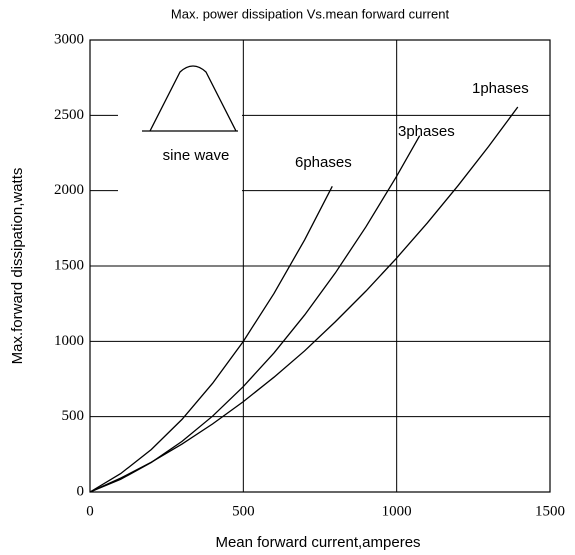 This screenshot has height=555, width=575. I want to click on y-tick-label: 1500, so click(69, 265).